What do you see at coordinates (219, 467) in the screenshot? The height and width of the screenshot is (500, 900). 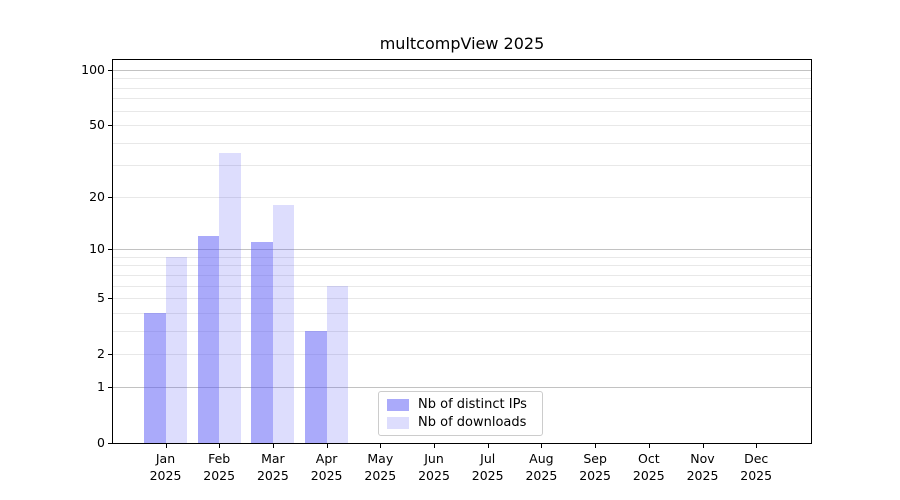 I see `x-tick-label-feb: Feb 2025` at bounding box center [219, 467].